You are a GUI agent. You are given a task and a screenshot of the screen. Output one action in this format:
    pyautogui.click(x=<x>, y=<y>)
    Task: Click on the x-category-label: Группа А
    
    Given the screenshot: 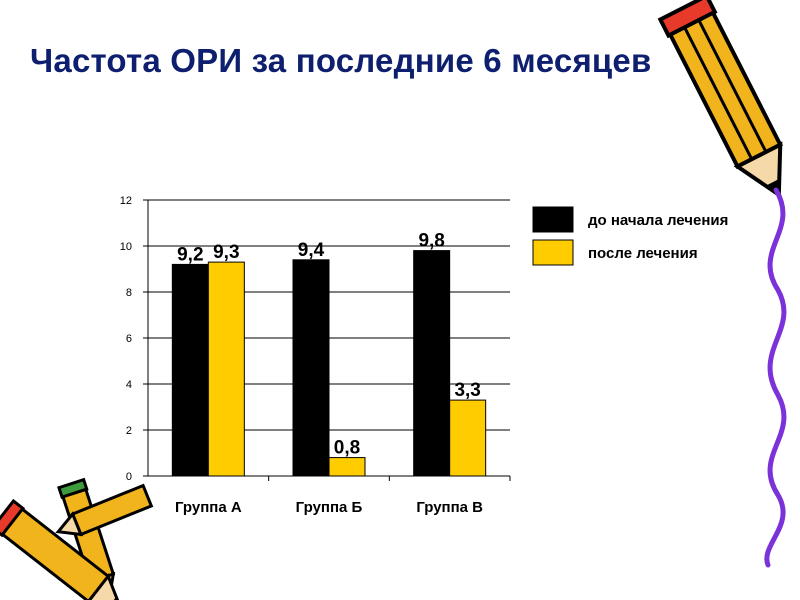 What is the action you would take?
    pyautogui.click(x=208, y=507)
    